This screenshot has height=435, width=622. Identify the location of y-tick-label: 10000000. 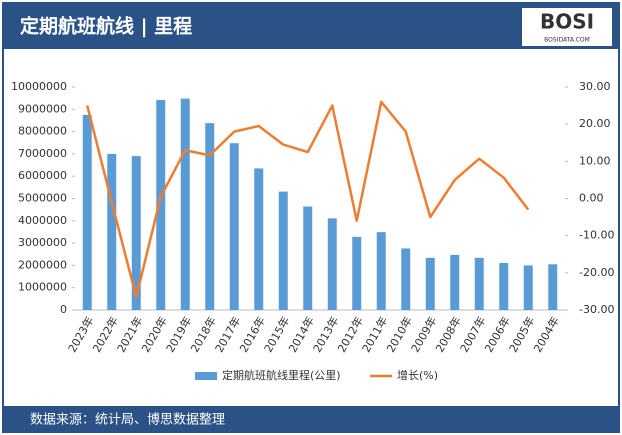
(39, 86).